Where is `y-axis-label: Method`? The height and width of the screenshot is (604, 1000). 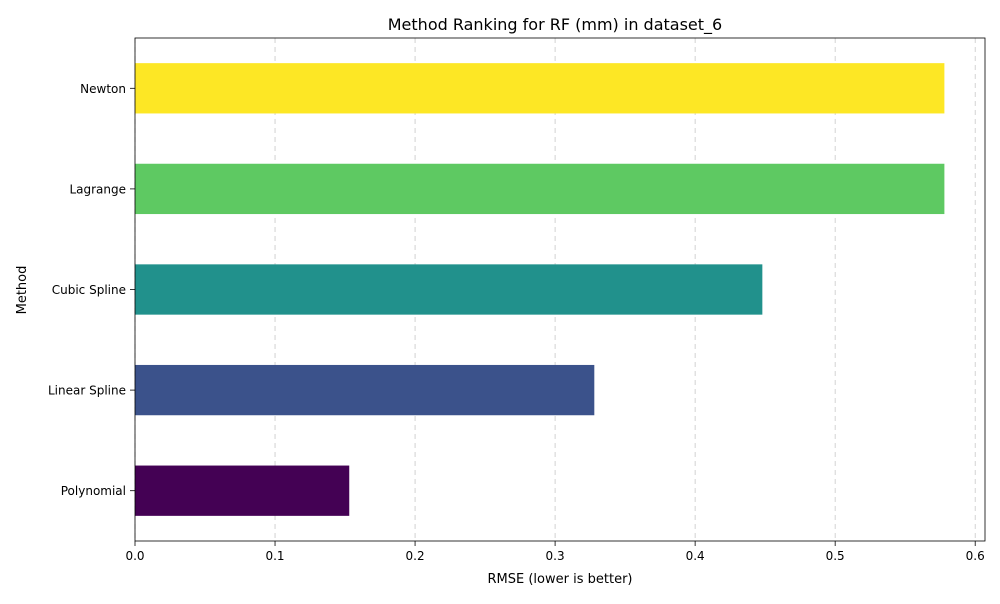
y-axis-label: Method is located at coordinates (22, 290).